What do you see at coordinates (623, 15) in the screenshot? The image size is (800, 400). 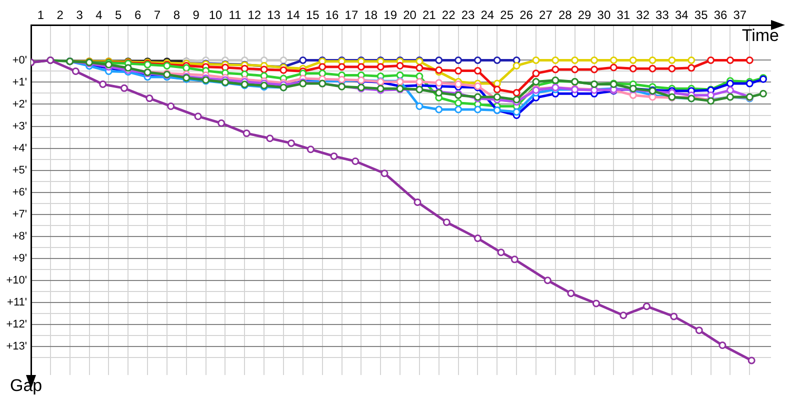 I see `x-tick-label: 31` at bounding box center [623, 15].